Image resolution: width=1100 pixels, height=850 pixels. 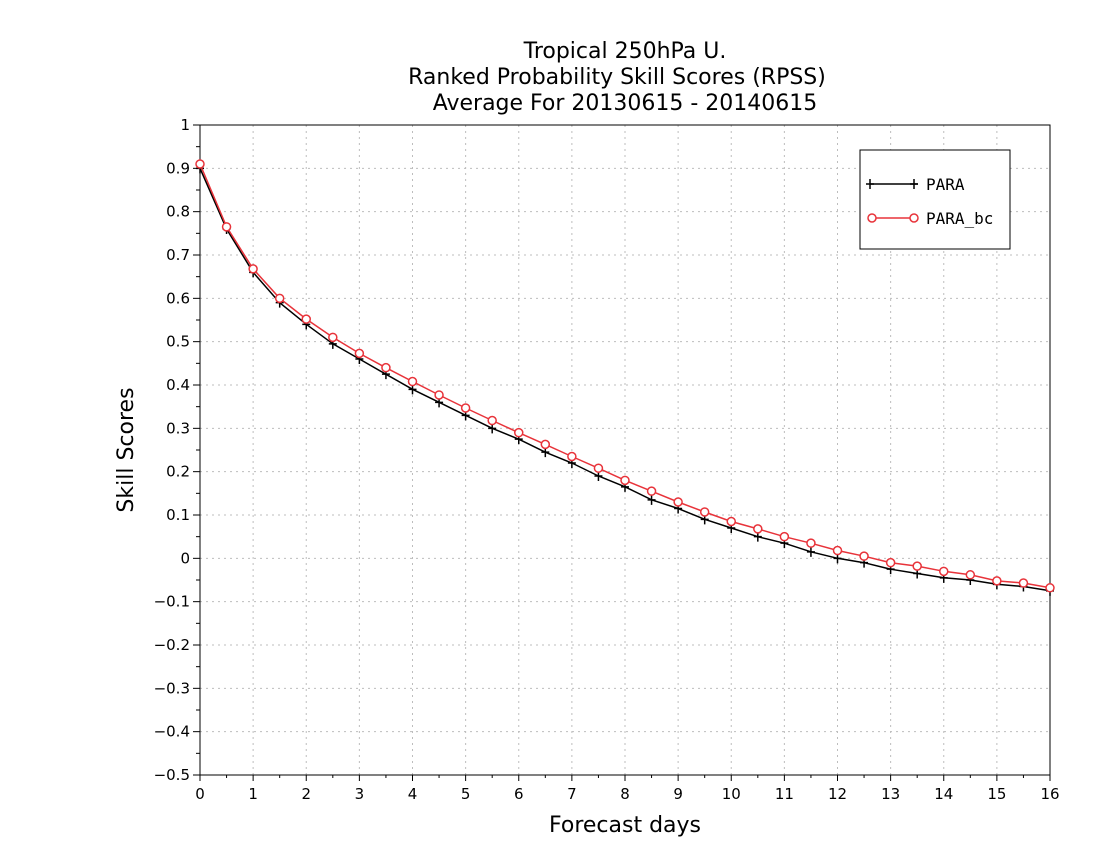 I want to click on legend-box, so click(x=935, y=199).